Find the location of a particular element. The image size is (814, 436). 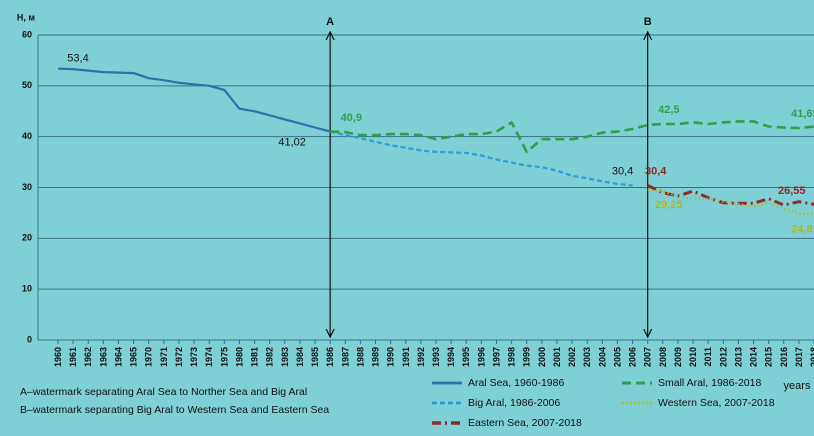

x-tick-label: 2006 is located at coordinates (633, 357).